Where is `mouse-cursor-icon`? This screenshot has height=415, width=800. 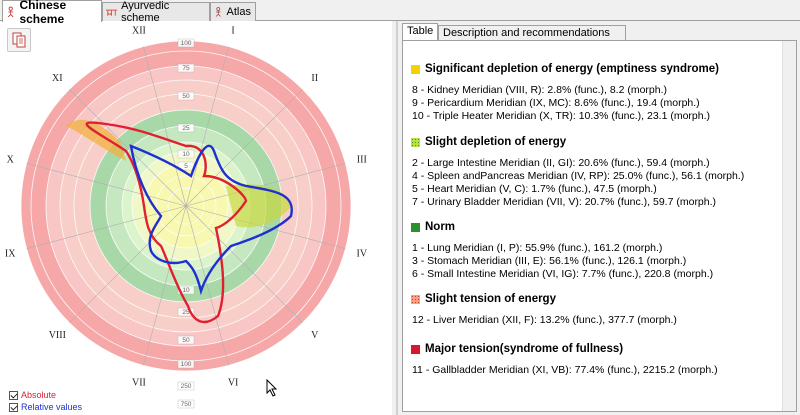
mouse-cursor-icon is located at coordinates (272, 388).